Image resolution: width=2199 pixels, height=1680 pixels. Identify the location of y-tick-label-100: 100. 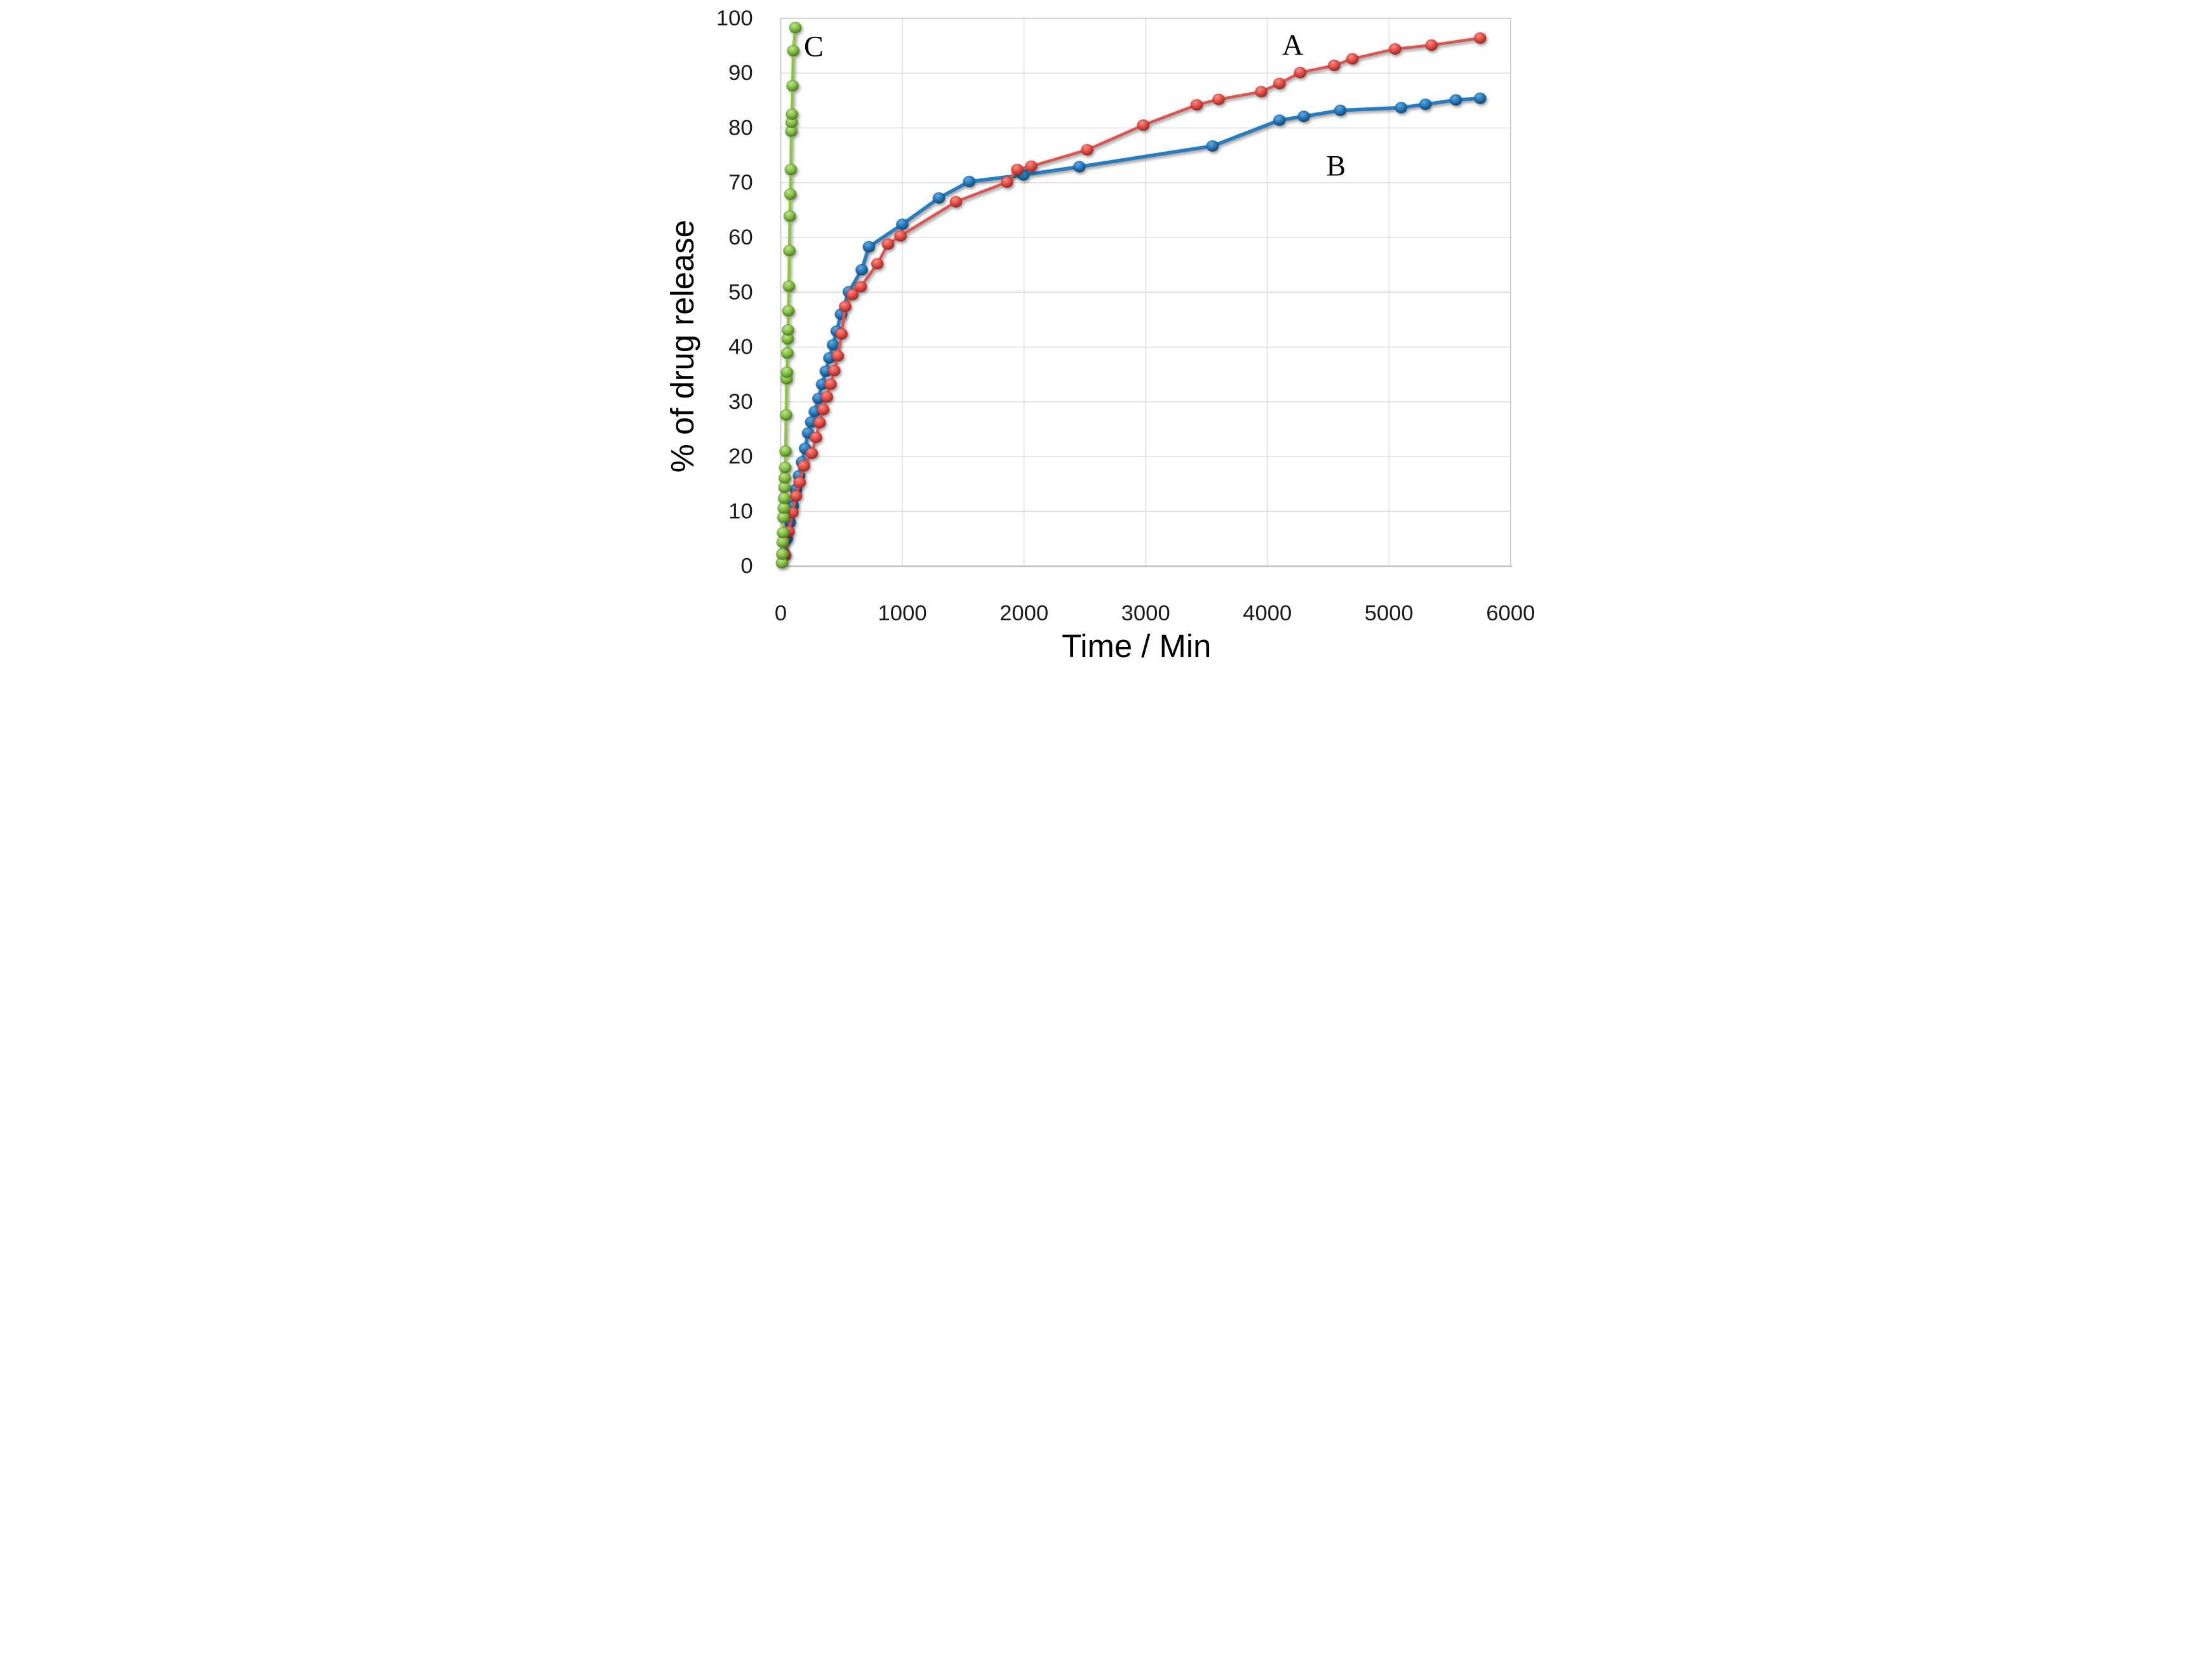
(734, 18).